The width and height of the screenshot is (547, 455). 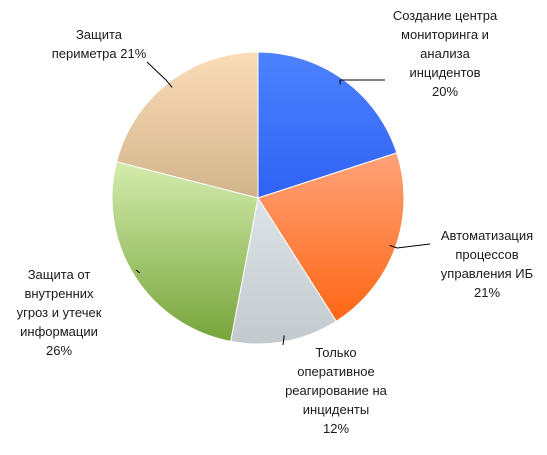 I want to click on slice-label-line: 26%, so click(x=59, y=350).